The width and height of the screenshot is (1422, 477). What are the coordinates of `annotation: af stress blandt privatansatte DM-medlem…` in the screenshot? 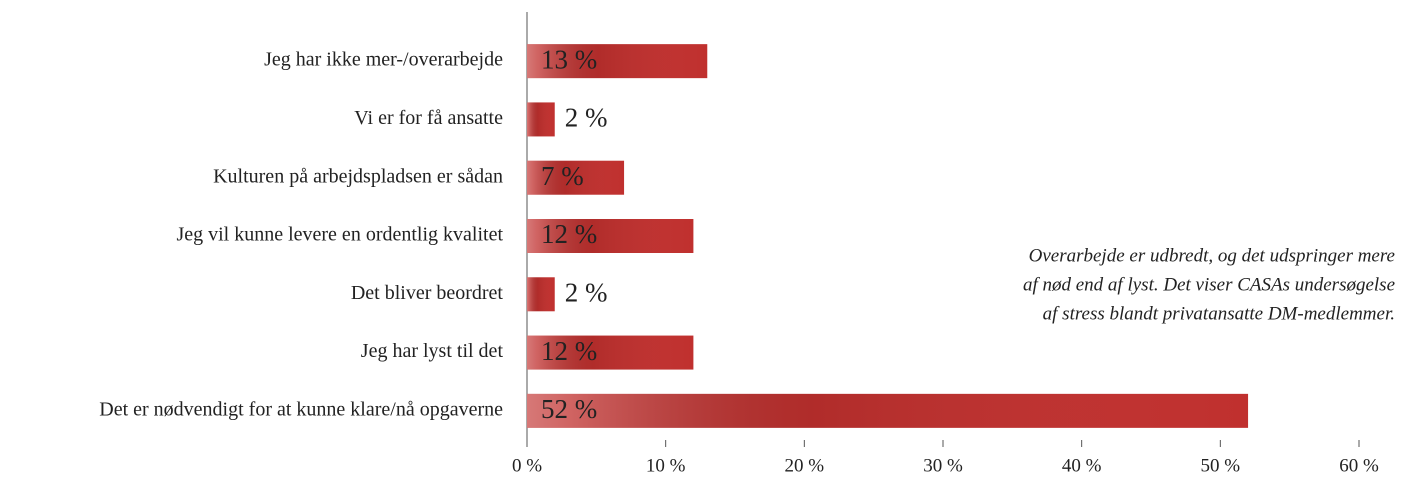 It's located at (1219, 313).